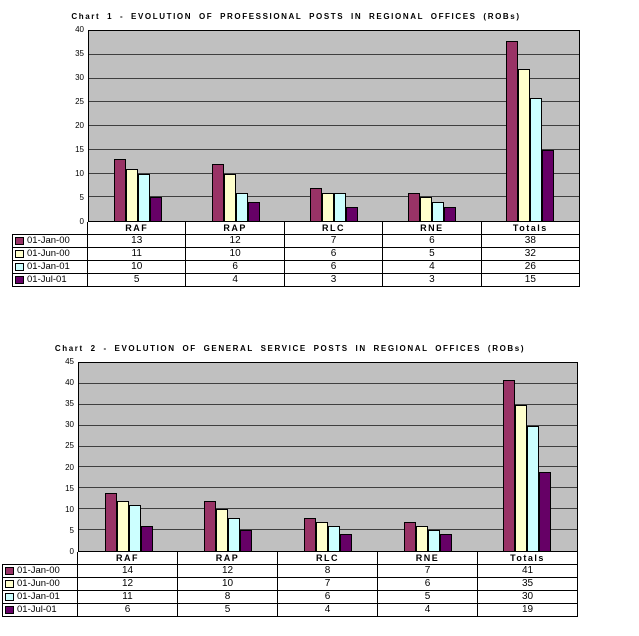 The height and width of the screenshot is (636, 639). Describe the element at coordinates (137, 267) in the screenshot. I see `value-01-Jan-01-RAF: 10` at that location.